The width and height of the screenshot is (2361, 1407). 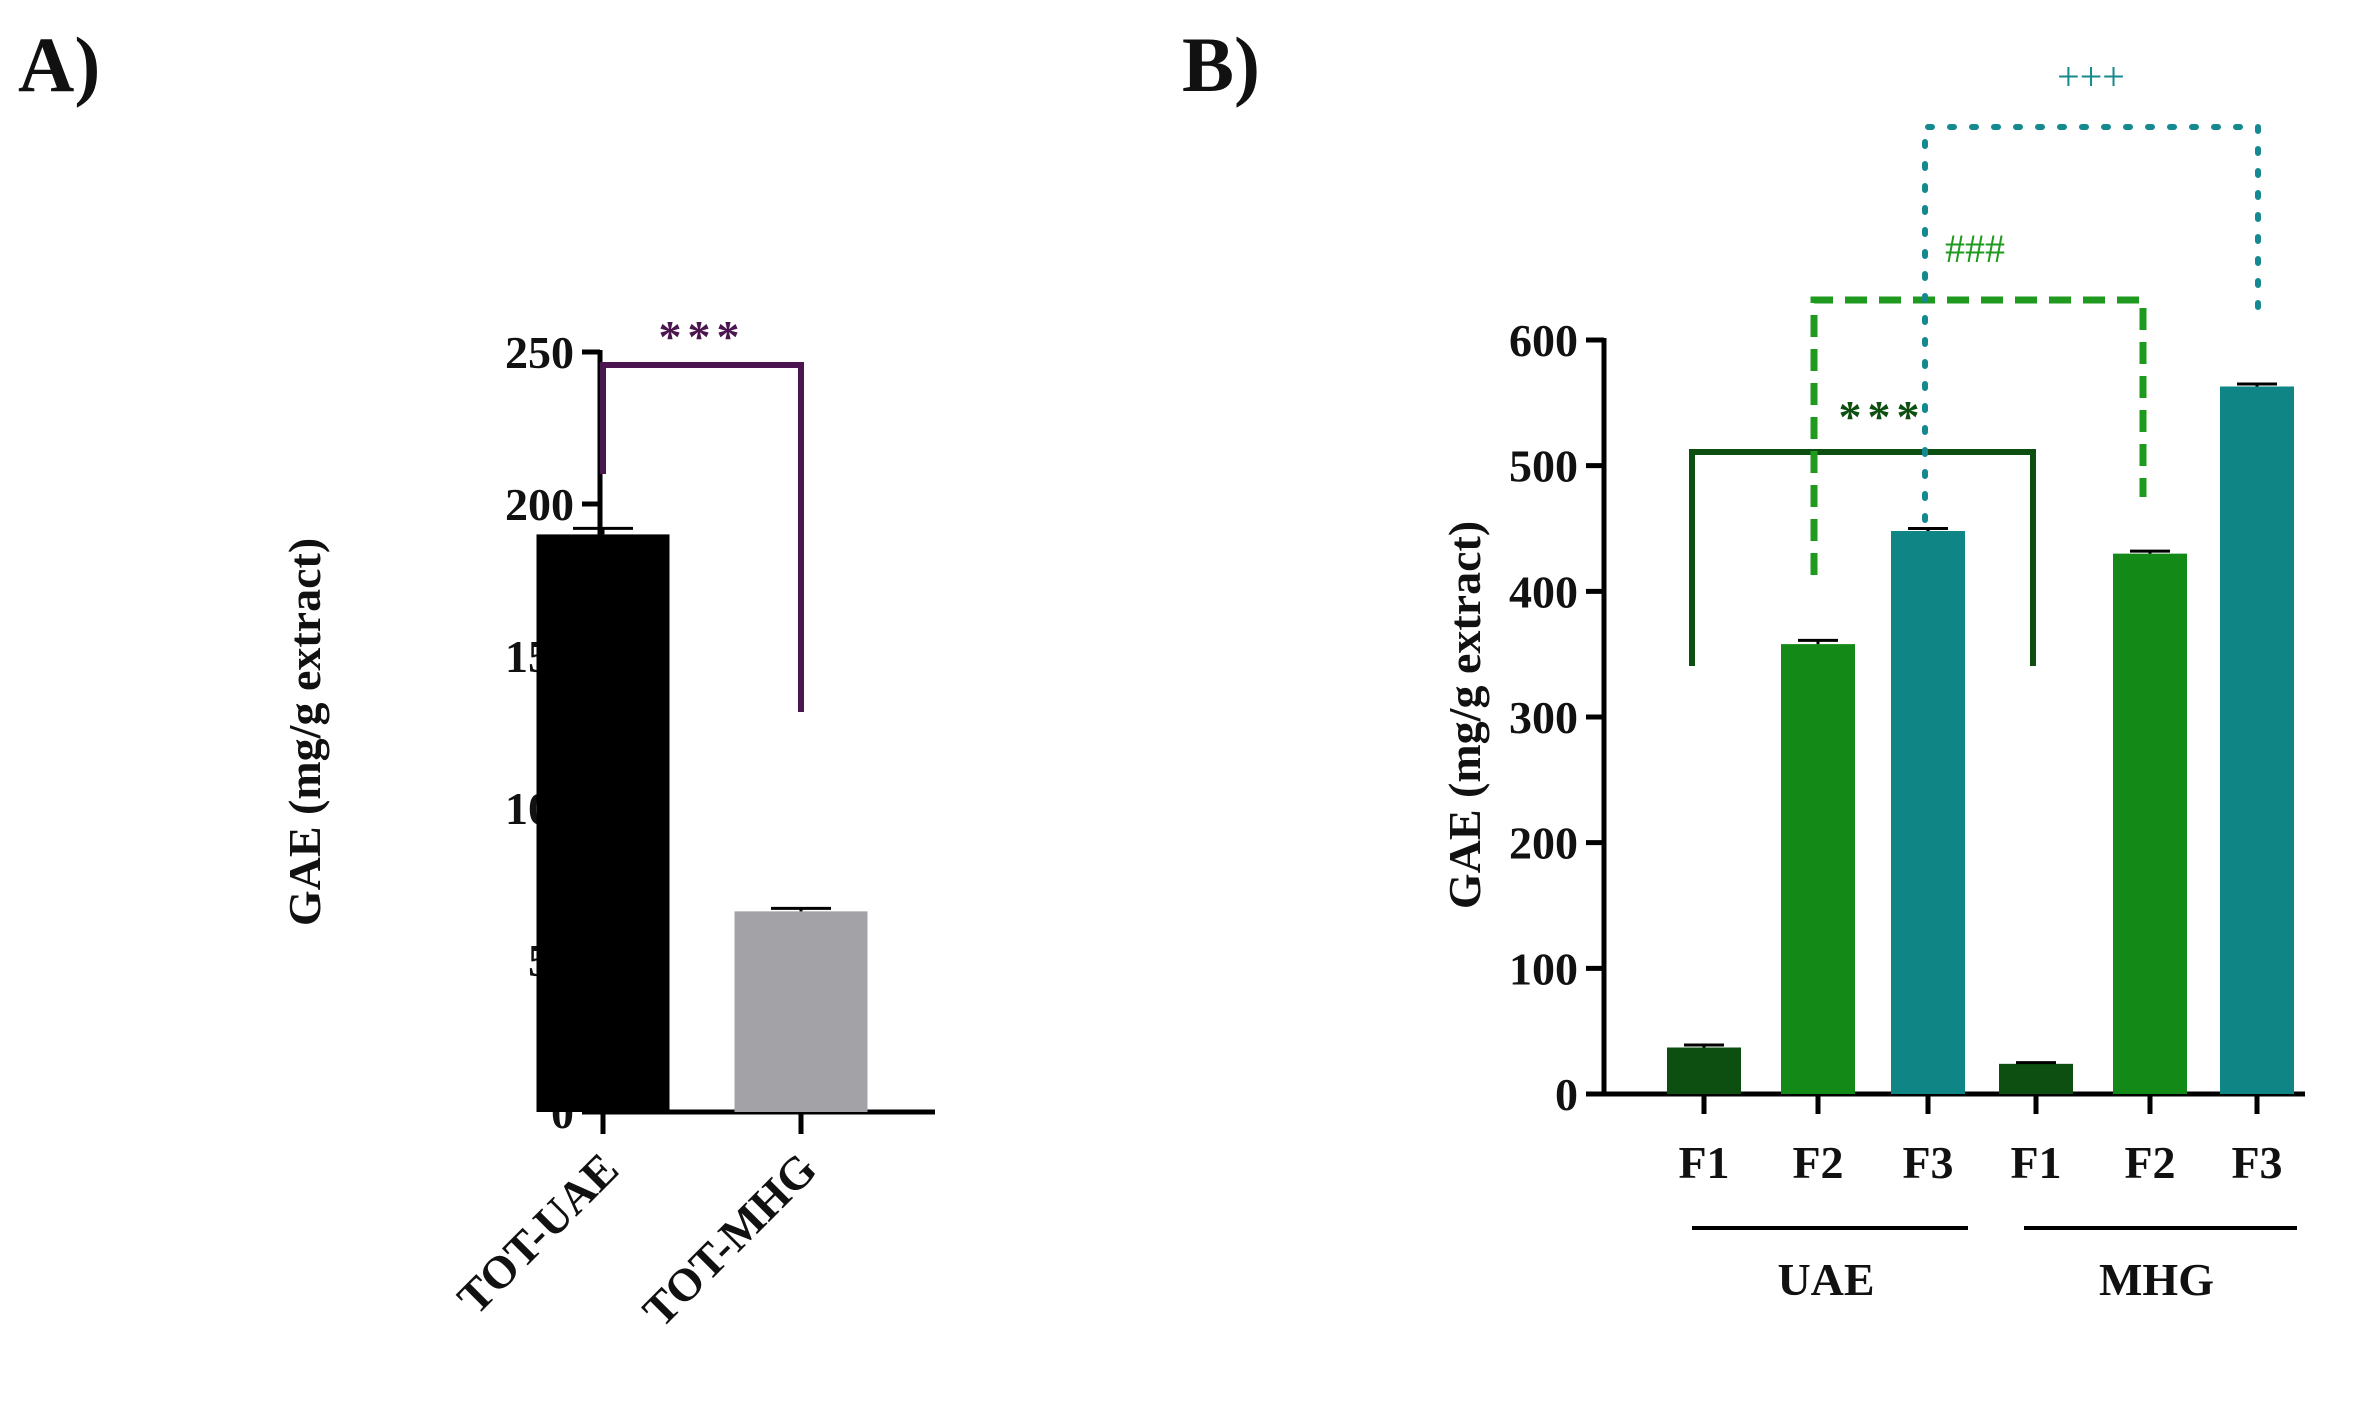 I want to click on significance-label: +++, so click(x=2091, y=76).